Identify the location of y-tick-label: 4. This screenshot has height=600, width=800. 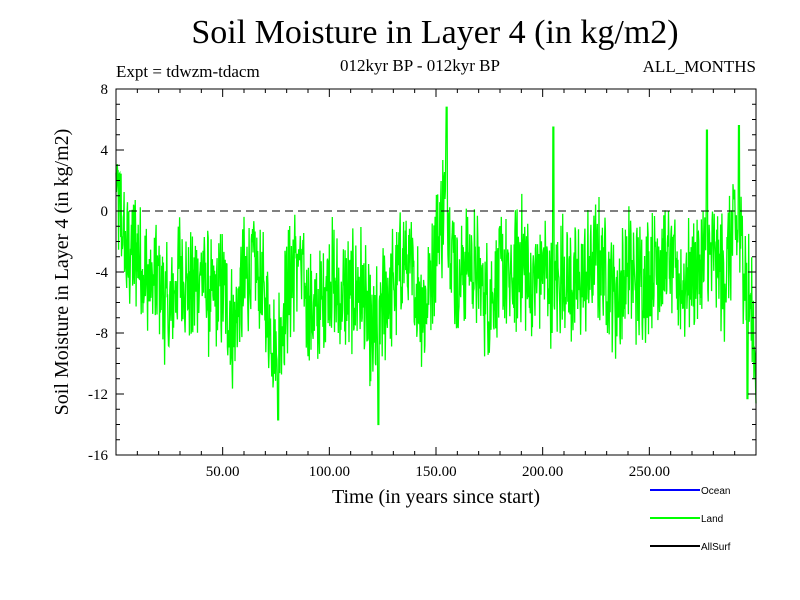
(105, 151).